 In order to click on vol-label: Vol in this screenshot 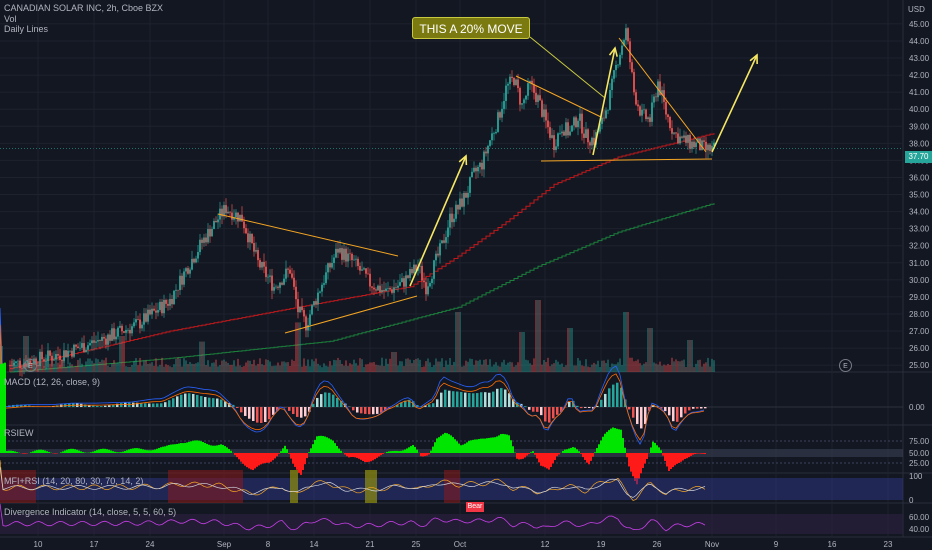, I will do `click(10, 19)`.